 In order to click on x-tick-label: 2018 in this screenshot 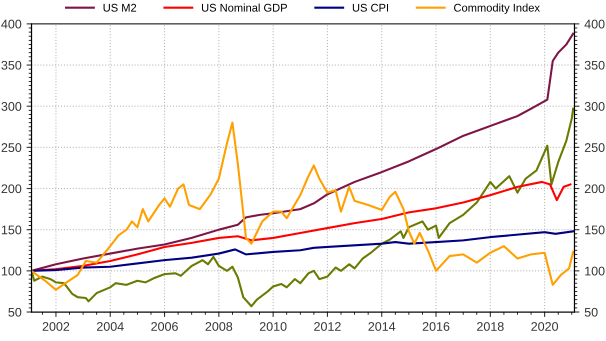, I will do `click(490, 326)`.